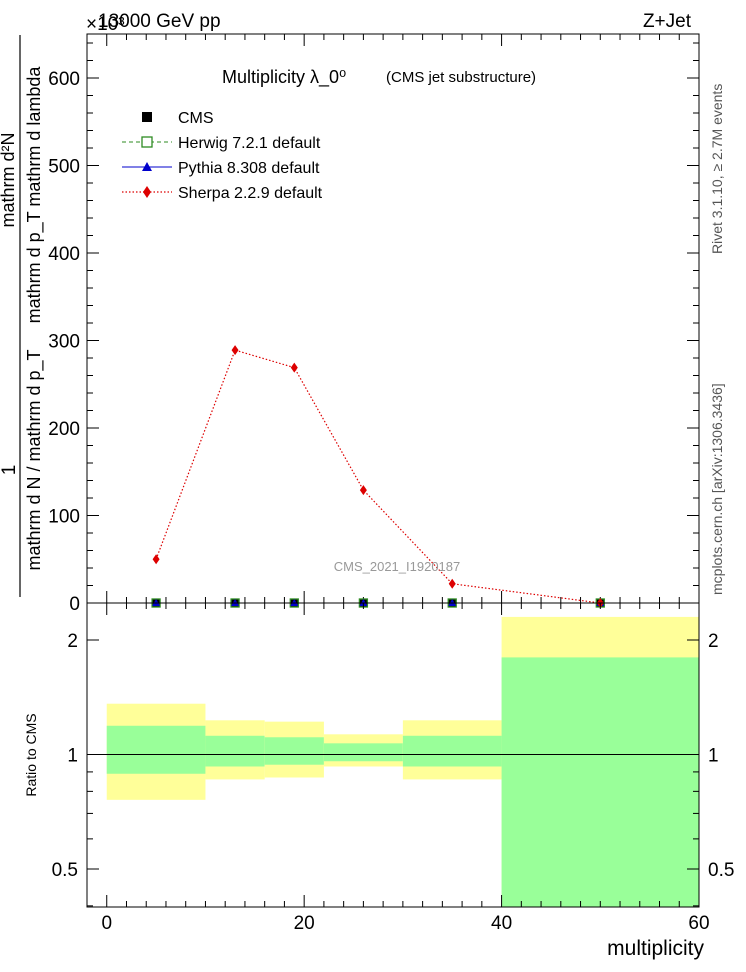  I want to click on ratio-ytick-label-right: 2, so click(713, 641).